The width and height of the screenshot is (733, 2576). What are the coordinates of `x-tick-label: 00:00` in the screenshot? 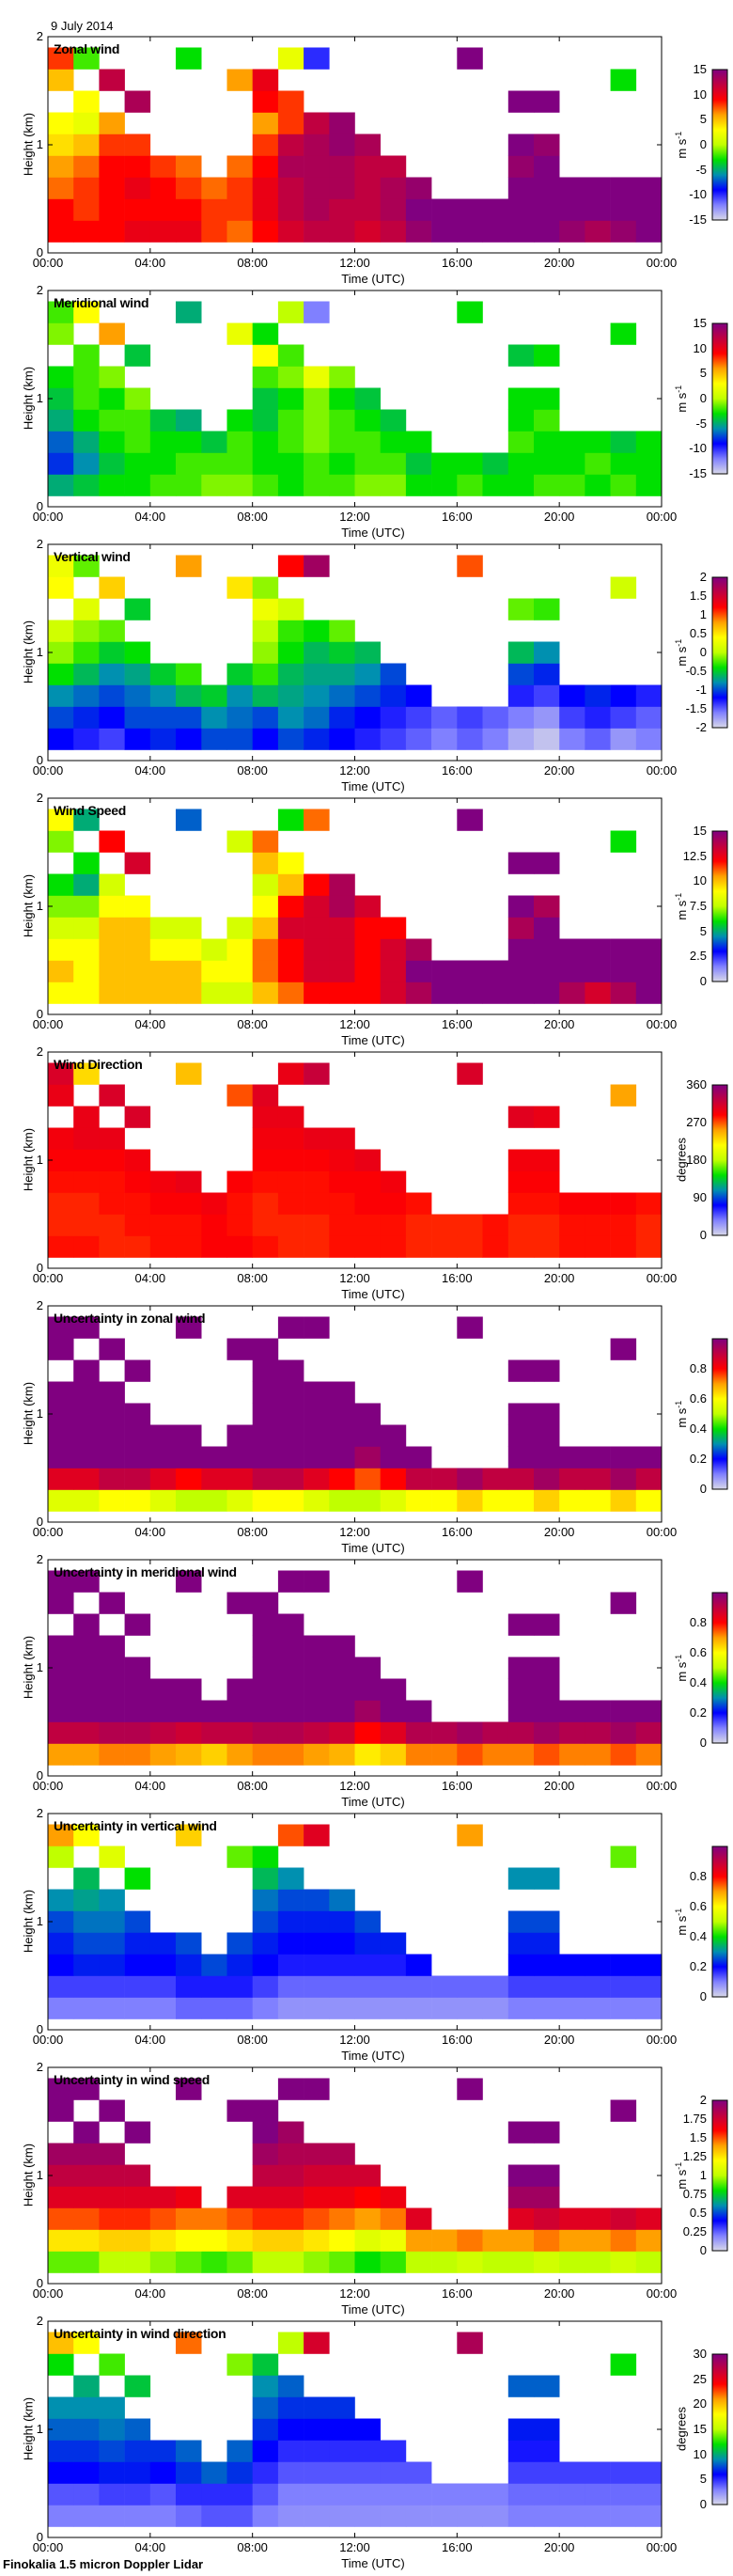 It's located at (48, 263).